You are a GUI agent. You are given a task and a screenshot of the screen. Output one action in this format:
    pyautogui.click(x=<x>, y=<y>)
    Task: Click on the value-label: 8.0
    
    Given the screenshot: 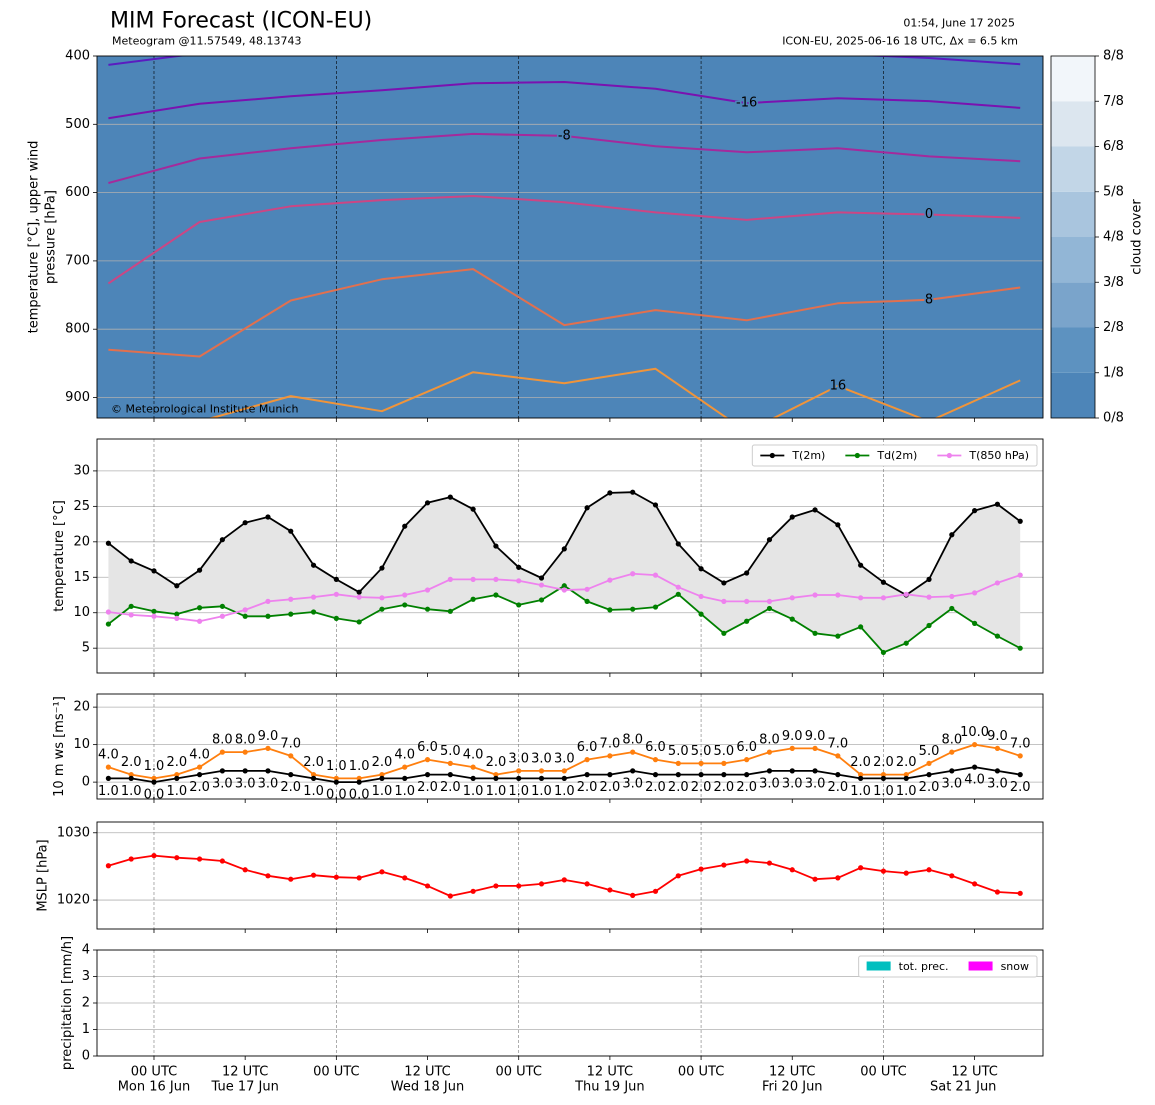 What is the action you would take?
    pyautogui.click(x=769, y=740)
    